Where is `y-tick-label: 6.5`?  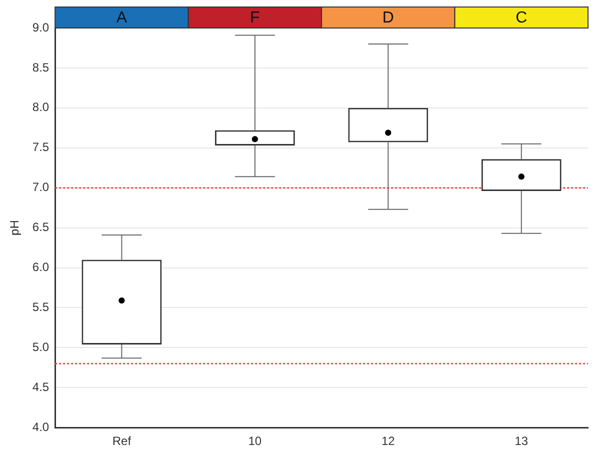 y-tick-label: 6.5 is located at coordinates (41, 227).